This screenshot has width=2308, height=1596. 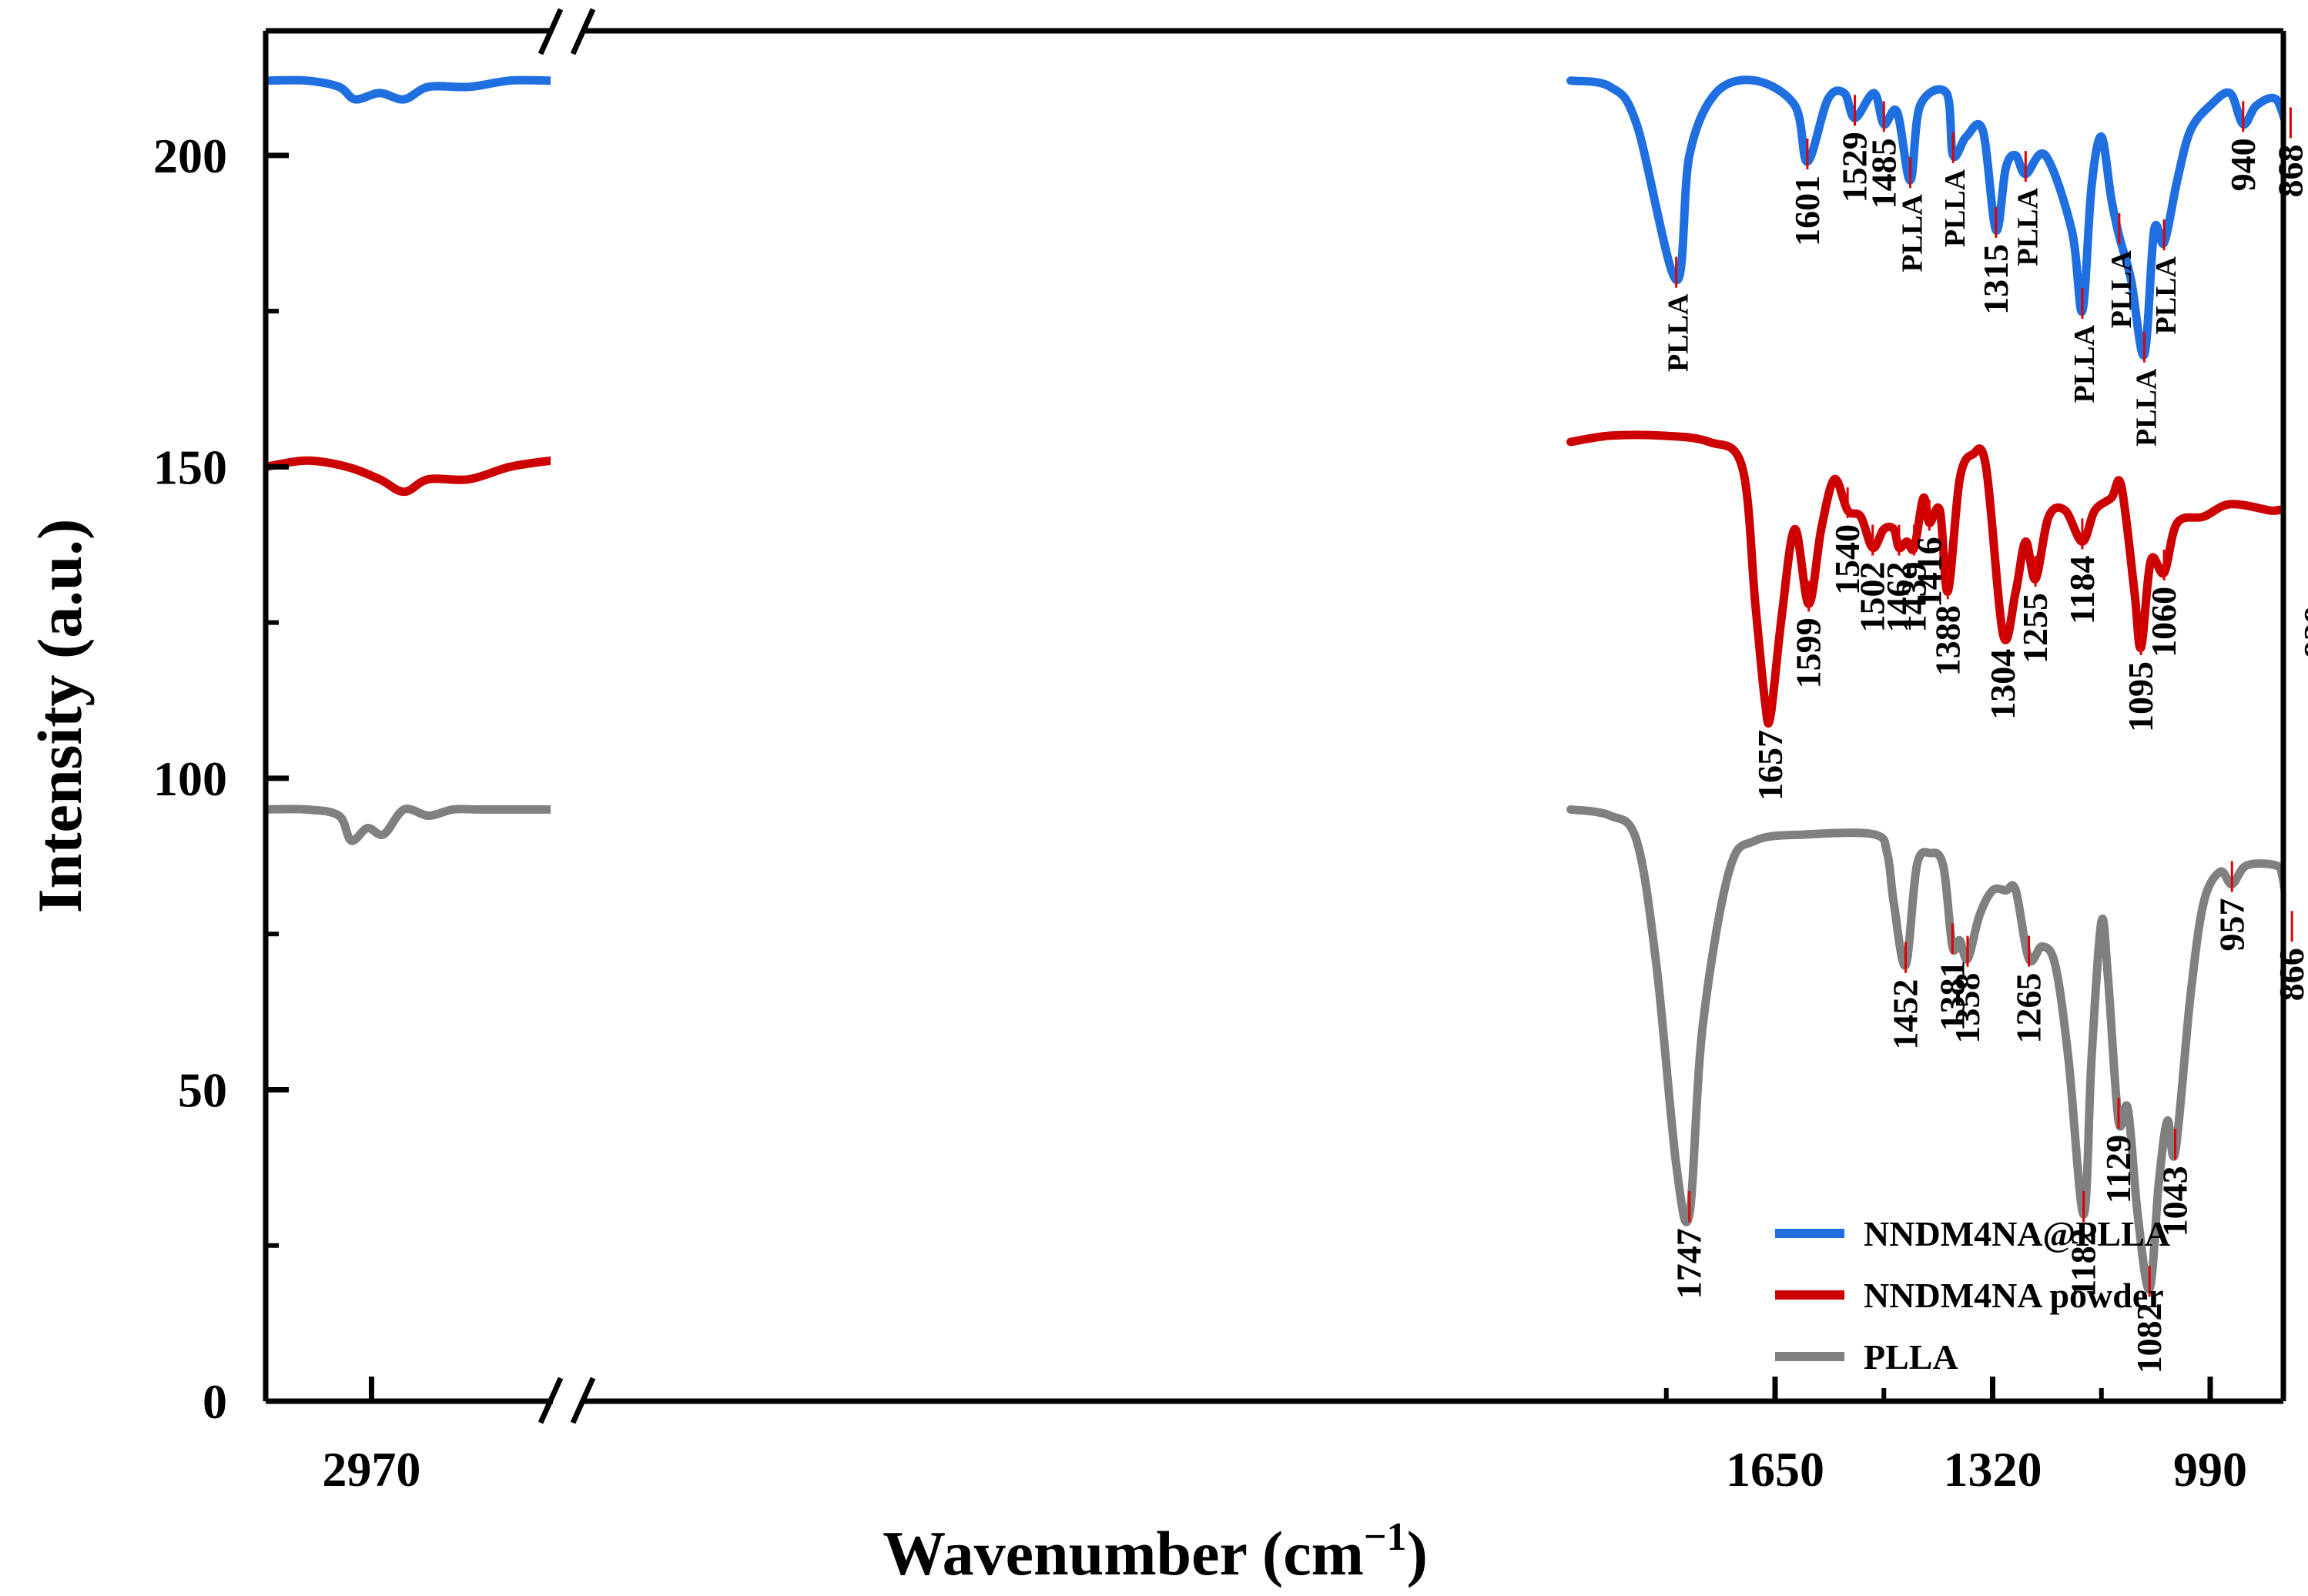 What do you see at coordinates (1905, 1014) in the screenshot?
I see `peak-label: 1452` at bounding box center [1905, 1014].